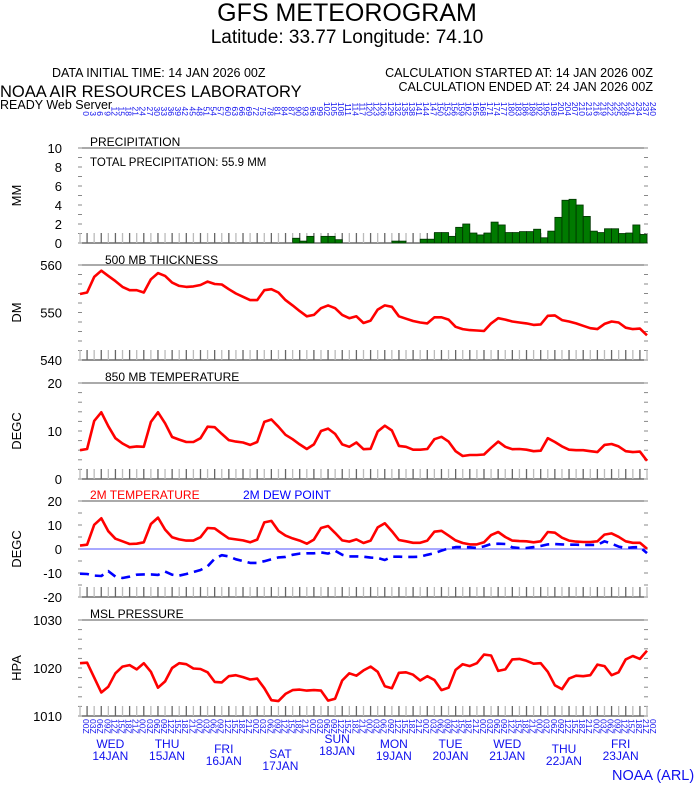  Describe the element at coordinates (58, 186) in the screenshot. I see `y-tick-label: 6` at that location.